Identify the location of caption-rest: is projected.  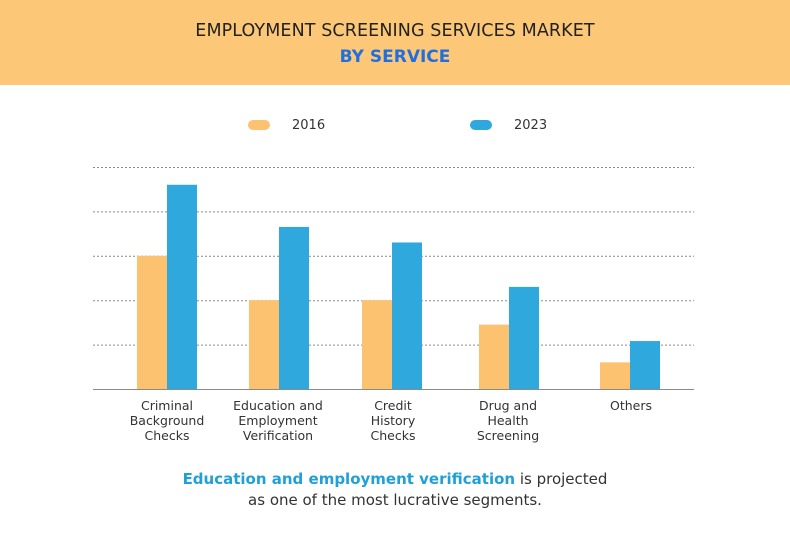
(561, 479).